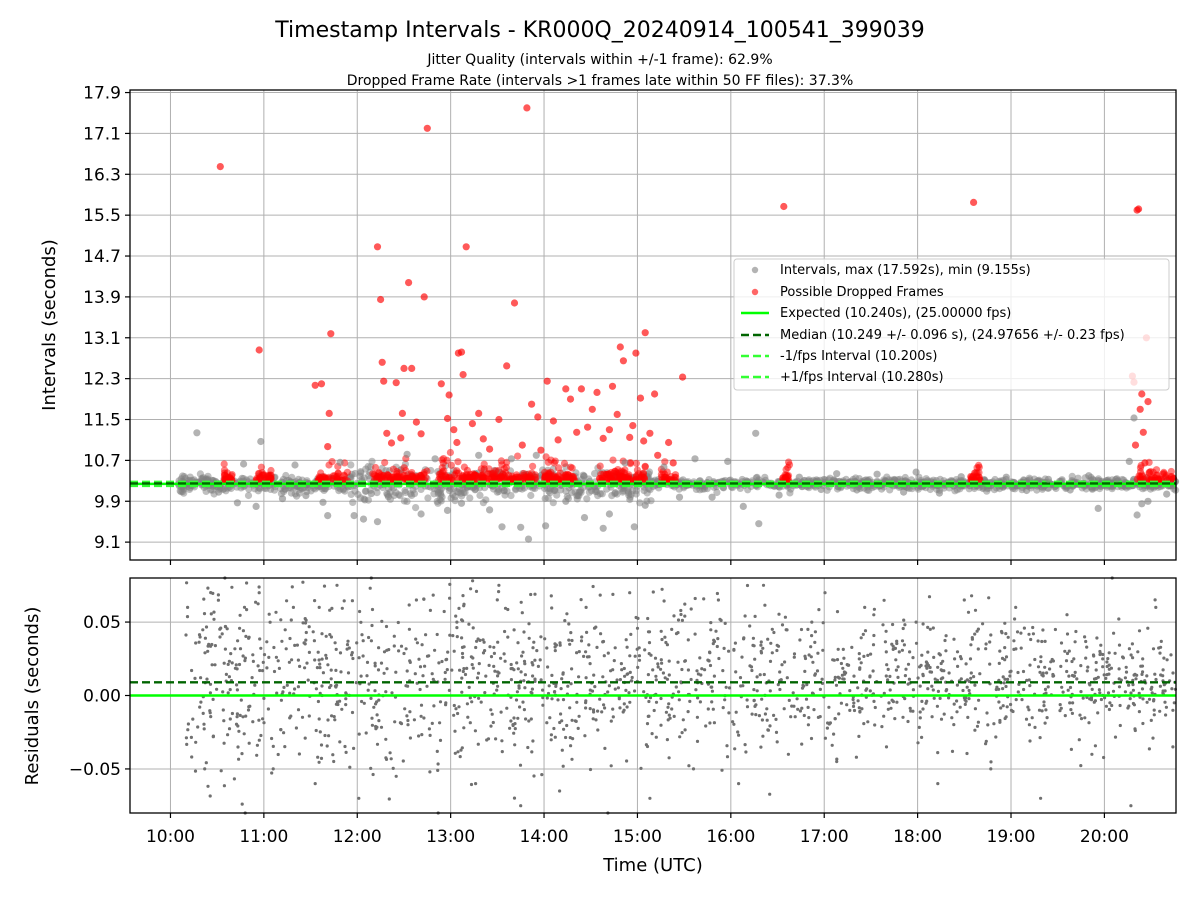 The height and width of the screenshot is (900, 1200). What do you see at coordinates (595, 474) in the screenshot?
I see `interval-cloud-point` at bounding box center [595, 474].